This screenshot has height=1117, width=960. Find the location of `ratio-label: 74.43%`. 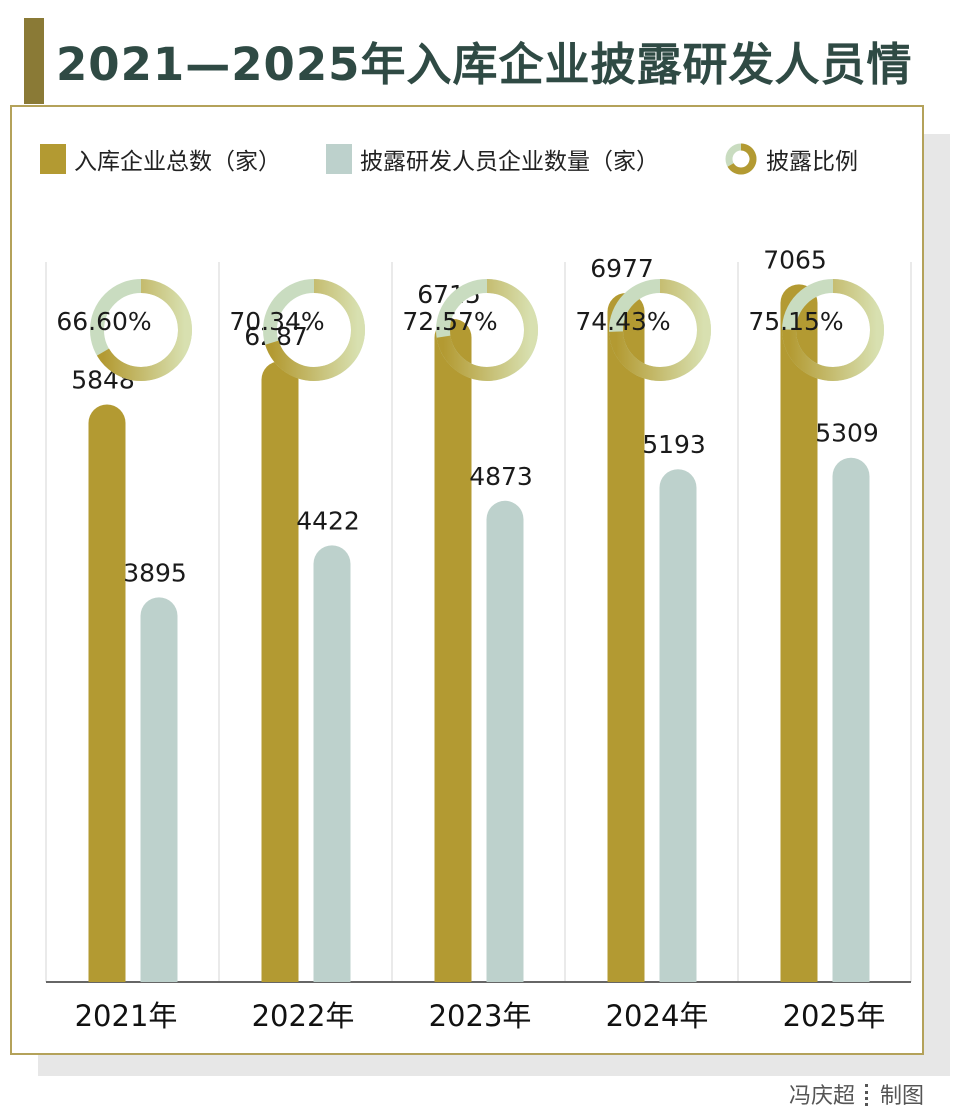

ratio-label: 74.43% is located at coordinates (622, 321).